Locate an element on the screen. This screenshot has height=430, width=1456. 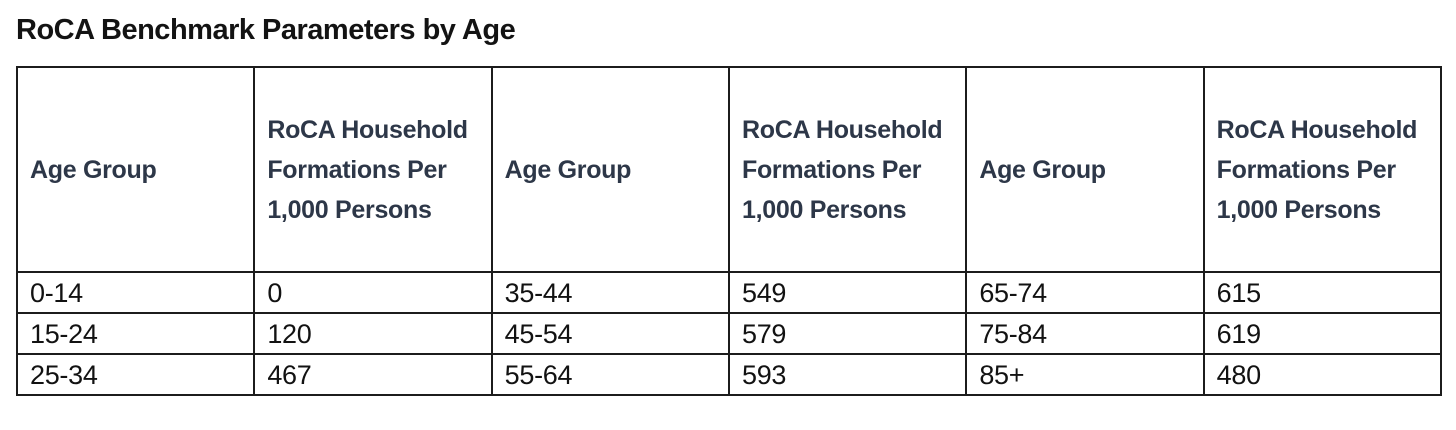
cell-formations-value: 549 is located at coordinates (847, 293).